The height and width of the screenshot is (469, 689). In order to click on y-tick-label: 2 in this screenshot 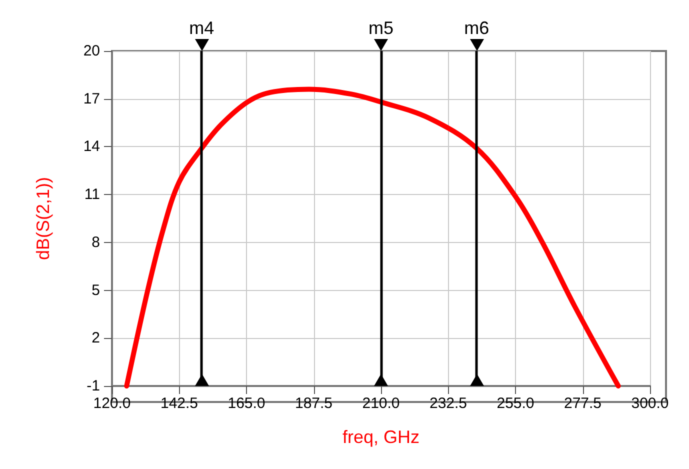, I will do `click(96, 338)`.